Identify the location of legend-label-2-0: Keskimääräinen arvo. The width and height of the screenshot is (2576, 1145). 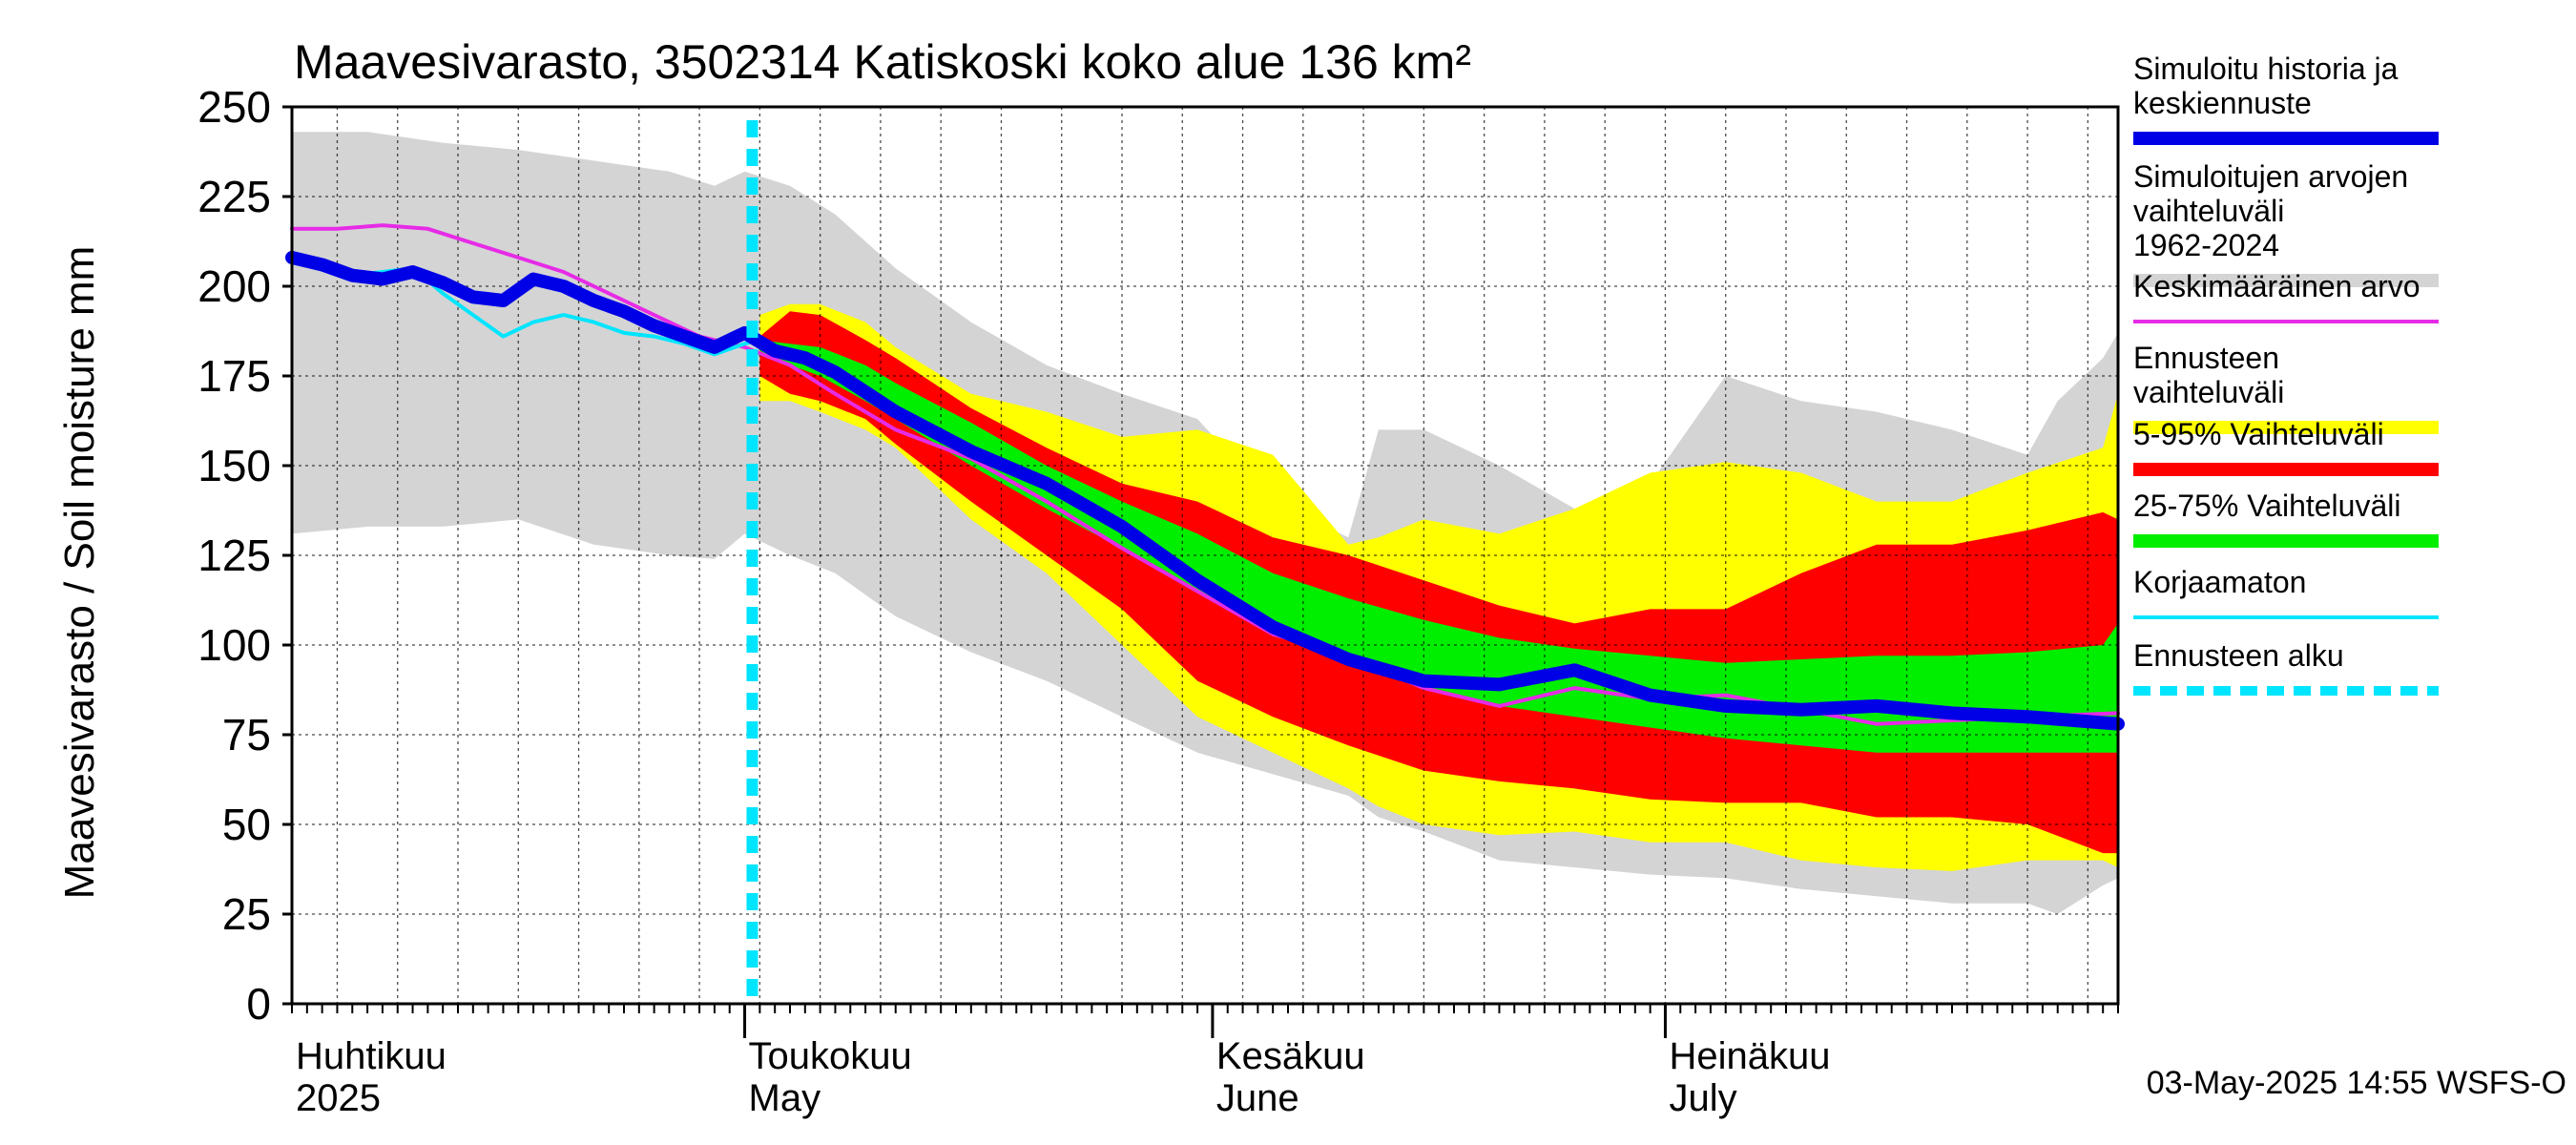
(2276, 286).